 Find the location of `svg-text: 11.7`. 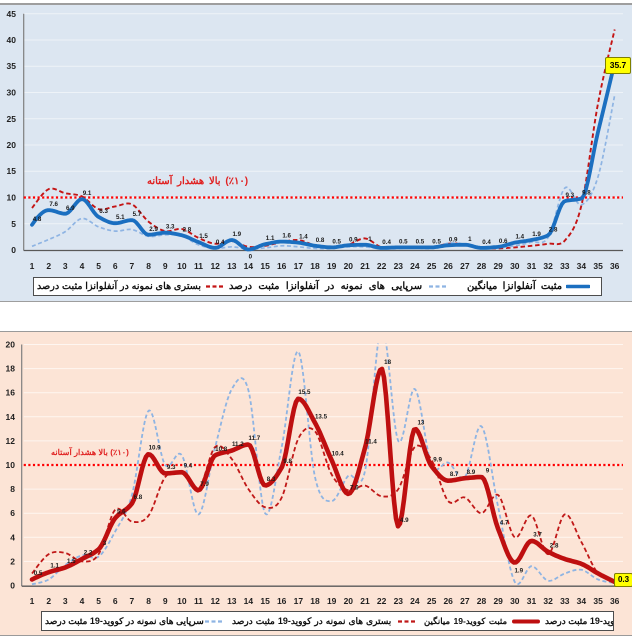

svg-text: 11.7 is located at coordinates (255, 438).